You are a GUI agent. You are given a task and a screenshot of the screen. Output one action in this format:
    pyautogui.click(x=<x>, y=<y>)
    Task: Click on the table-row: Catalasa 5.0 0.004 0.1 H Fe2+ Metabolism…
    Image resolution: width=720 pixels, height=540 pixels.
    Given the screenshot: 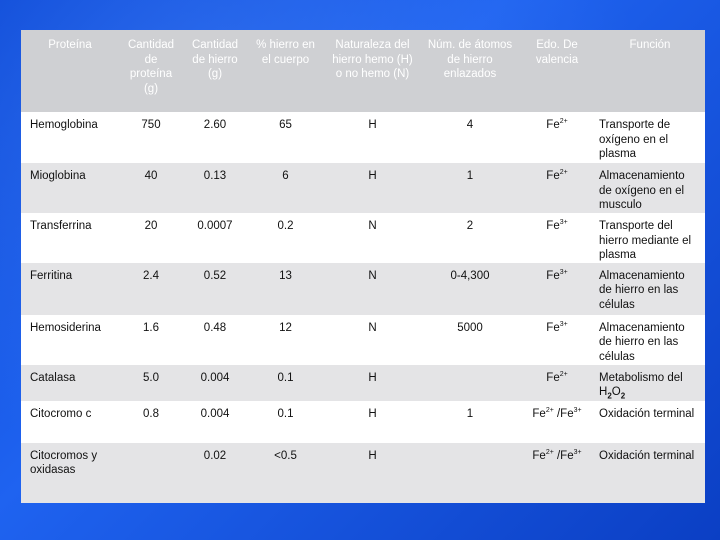 What is the action you would take?
    pyautogui.click(x=363, y=382)
    